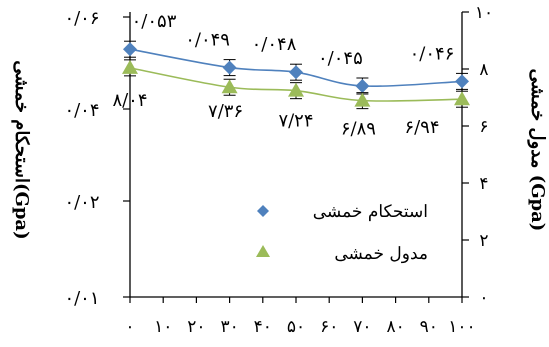 The height and width of the screenshot is (347, 549). I want to click on left-axis-title: استحکام خمشی(Gpa), so click(21, 149).